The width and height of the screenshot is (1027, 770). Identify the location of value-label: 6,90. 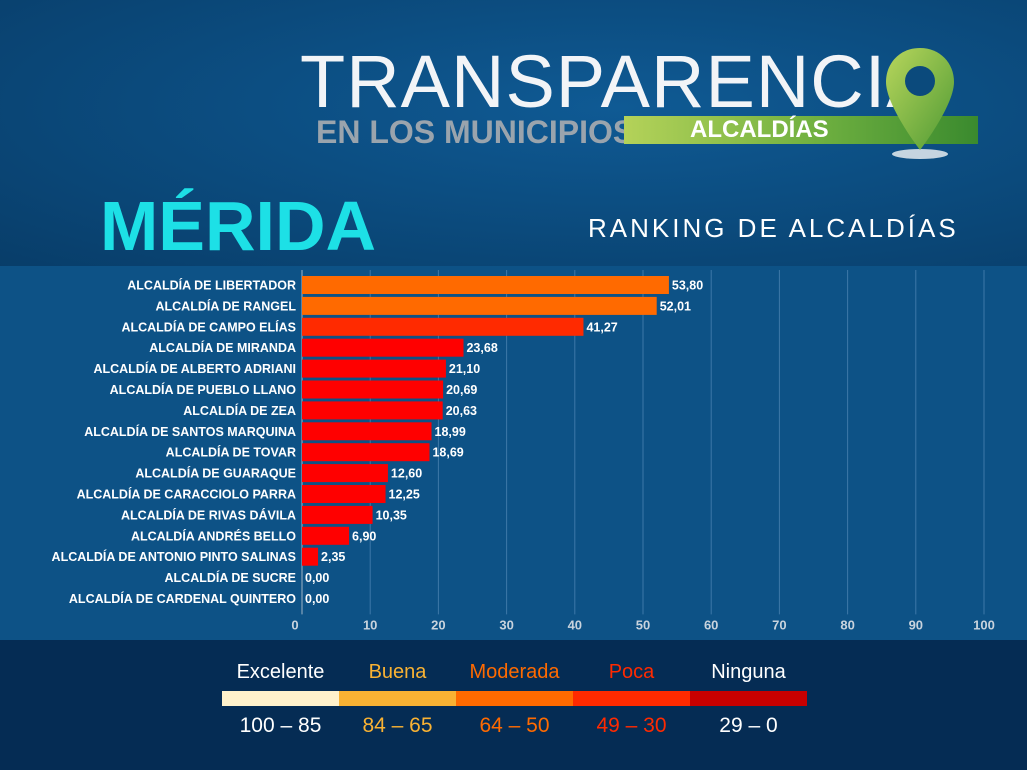
(364, 536).